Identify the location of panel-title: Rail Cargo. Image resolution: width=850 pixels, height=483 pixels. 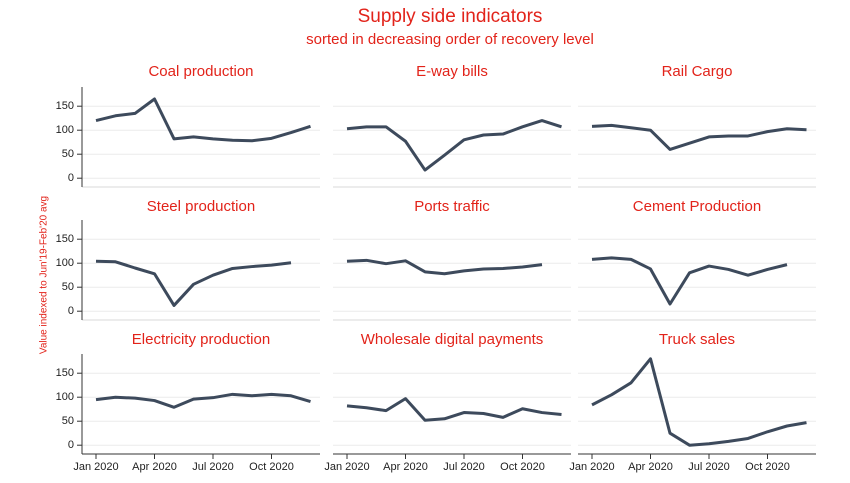
(697, 71).